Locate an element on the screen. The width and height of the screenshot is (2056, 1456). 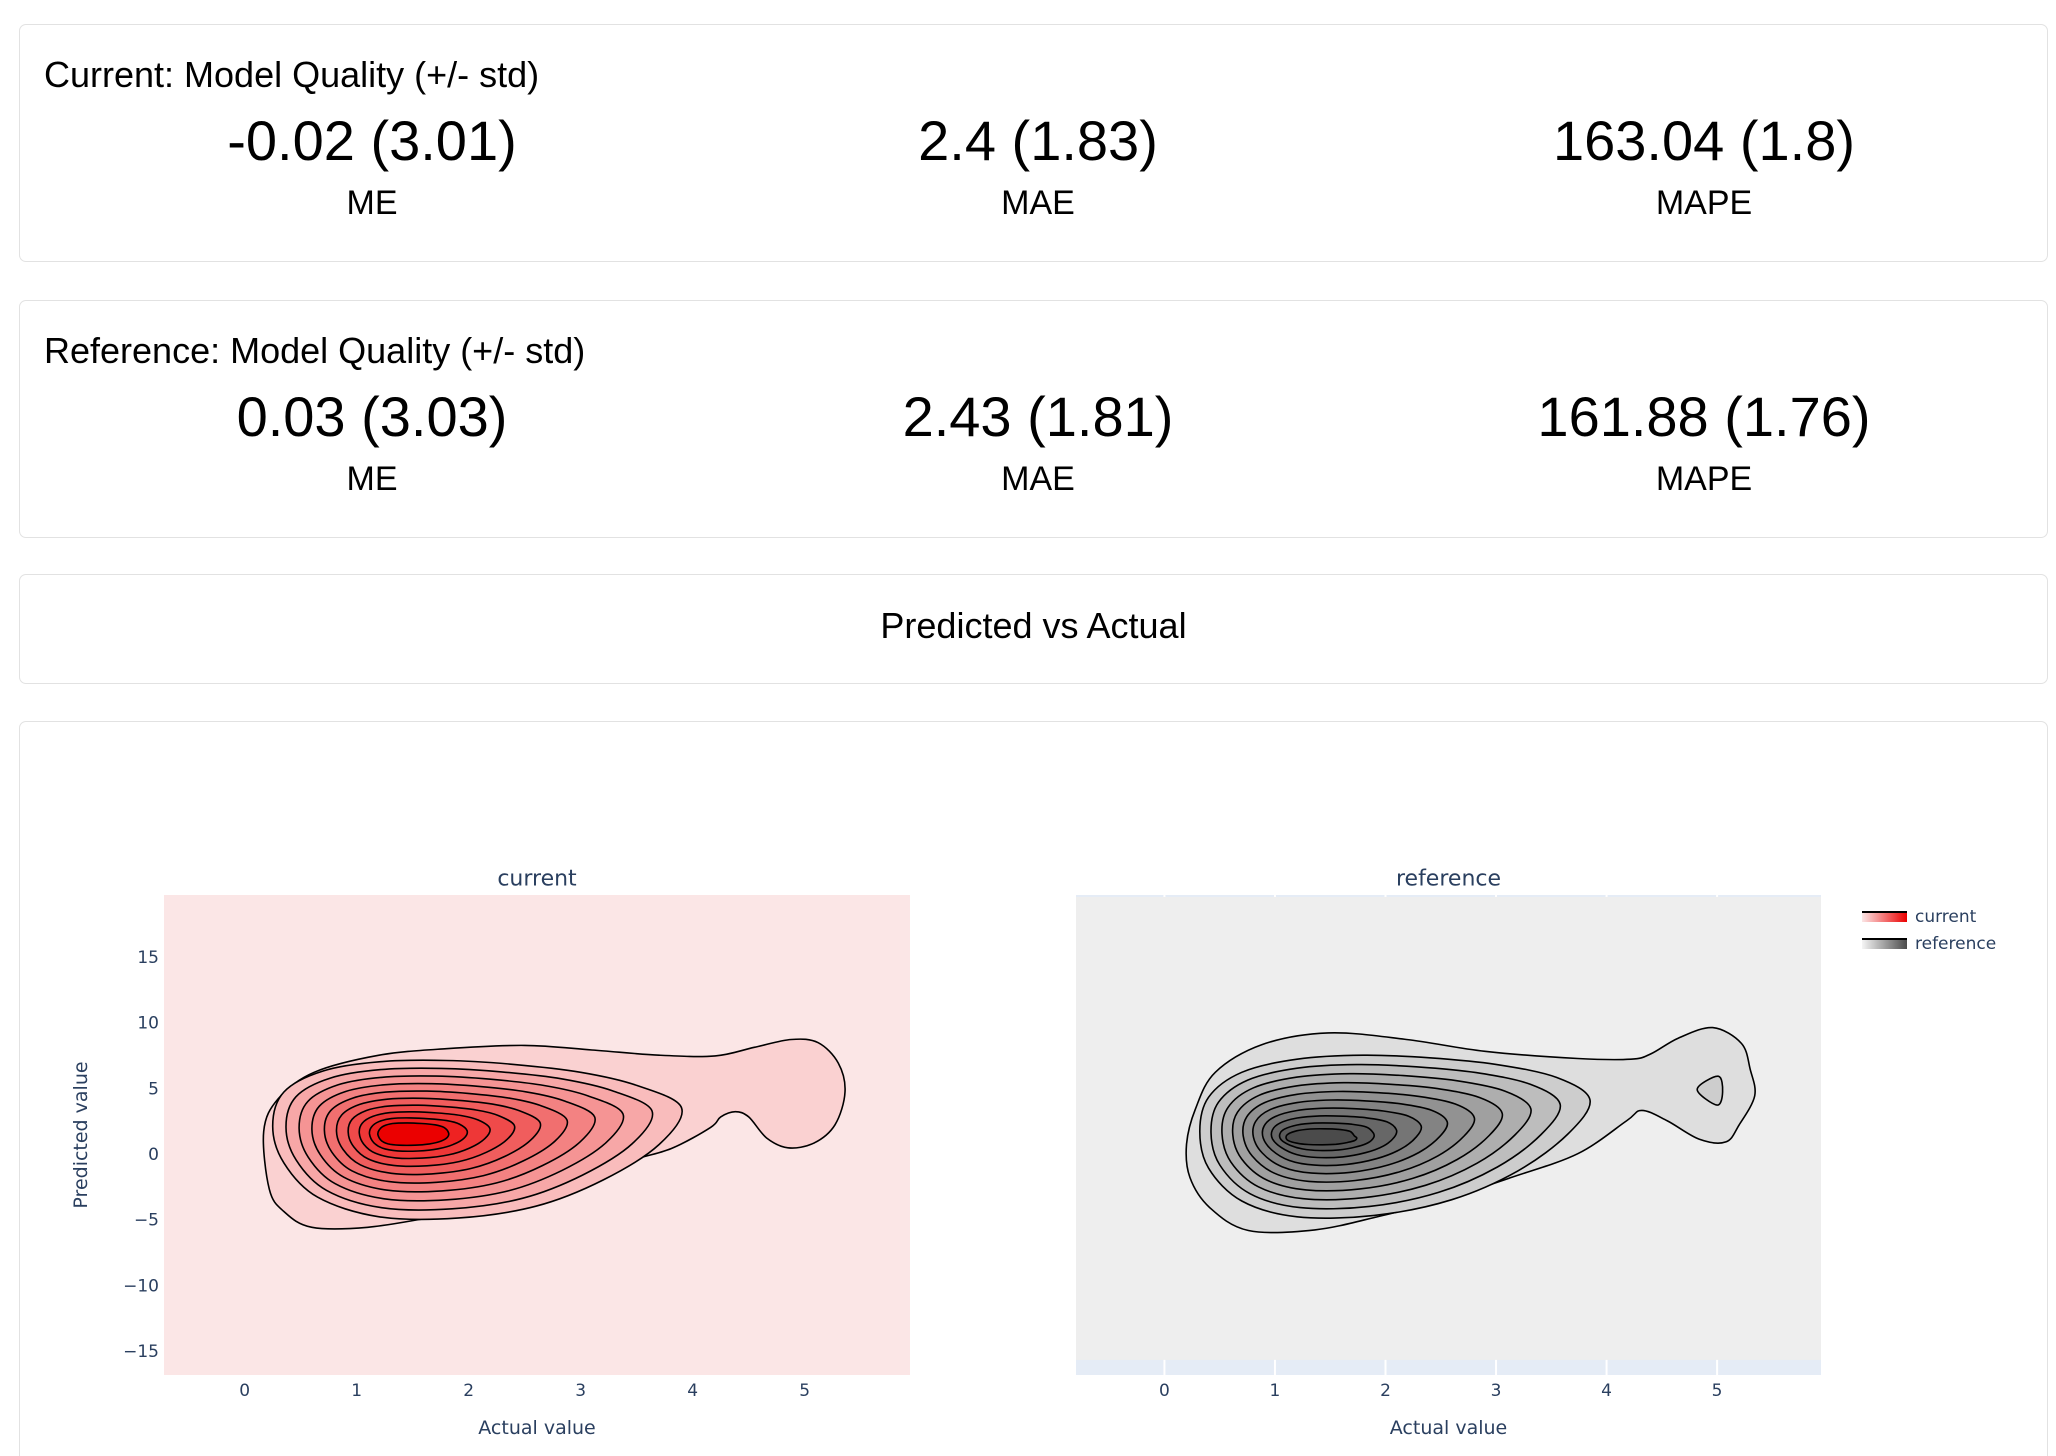
metric-mape: 161.88 (1.76) MAPE is located at coordinates (1704, 419).